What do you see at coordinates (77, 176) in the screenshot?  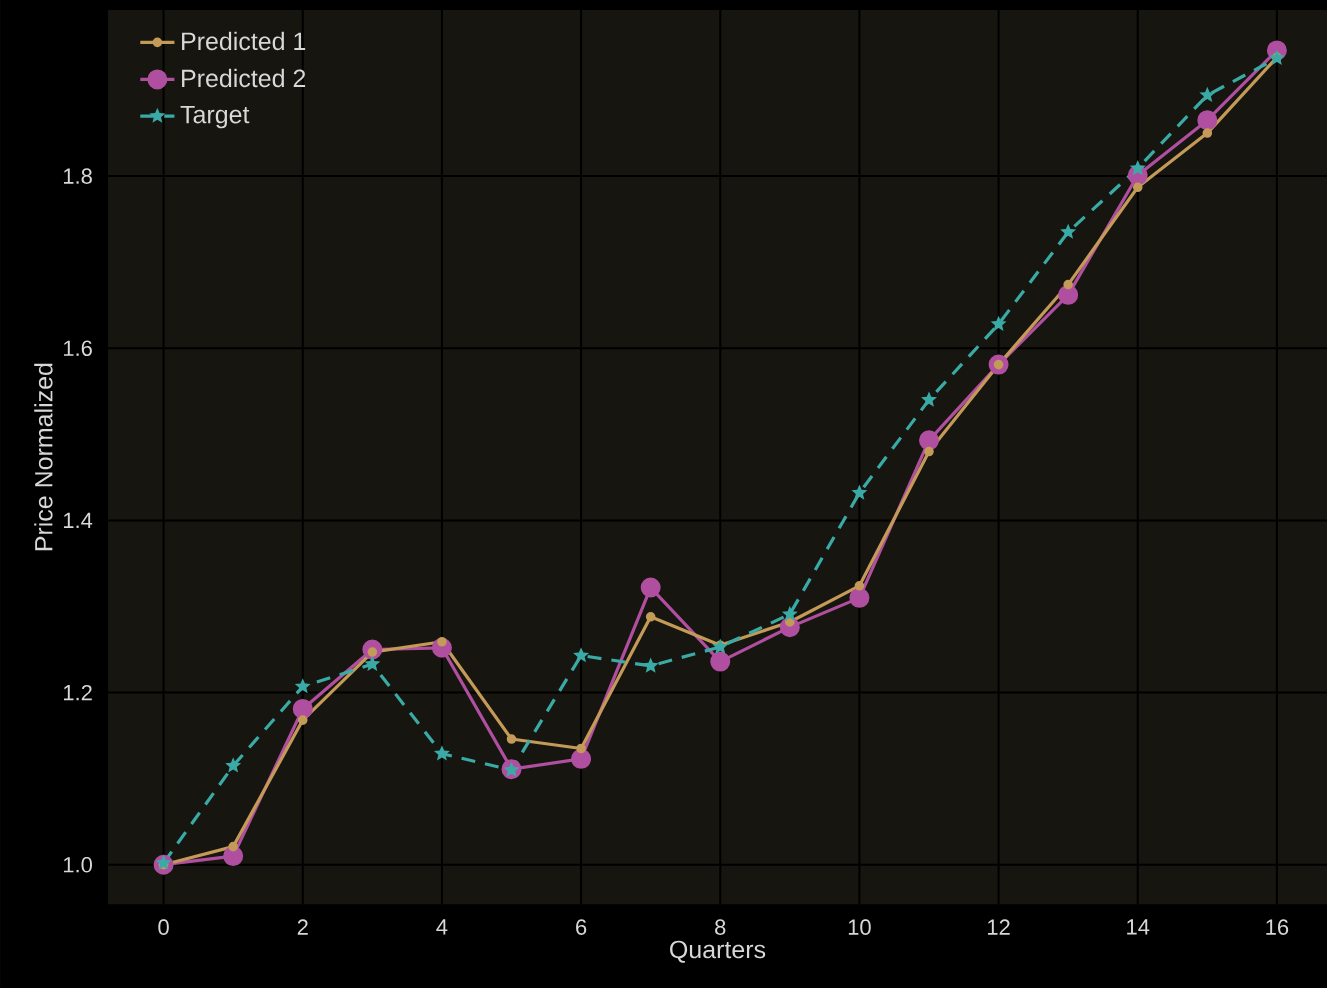 I see `y-tick-label: 1.8` at bounding box center [77, 176].